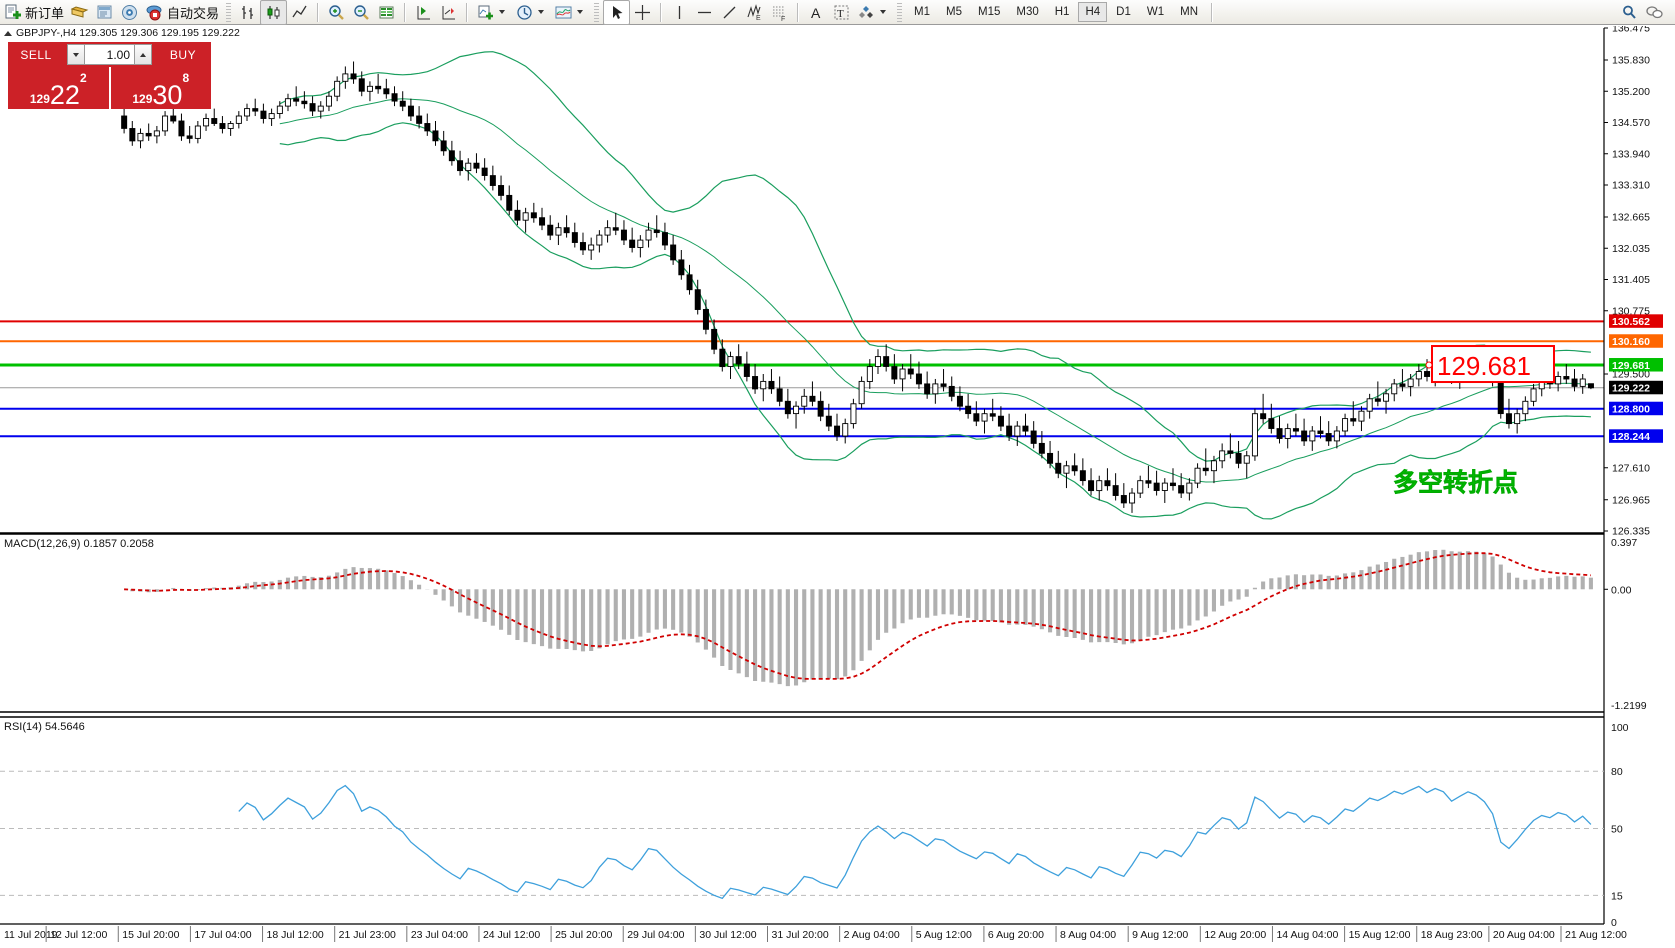 This screenshot has height=948, width=1675. What do you see at coordinates (873, 12) in the screenshot?
I see `shapes-button` at bounding box center [873, 12].